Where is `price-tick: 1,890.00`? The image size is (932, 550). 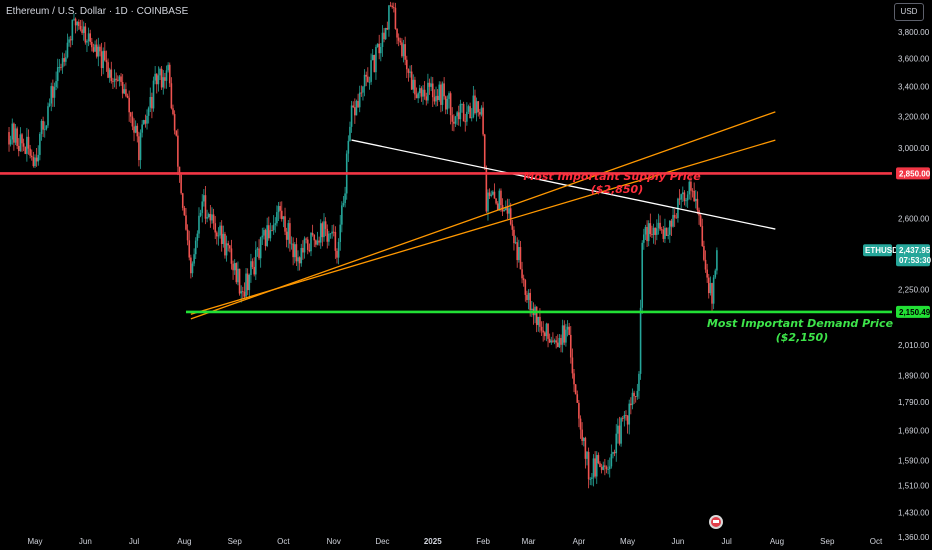
price-tick: 1,890.00 is located at coordinates (914, 375).